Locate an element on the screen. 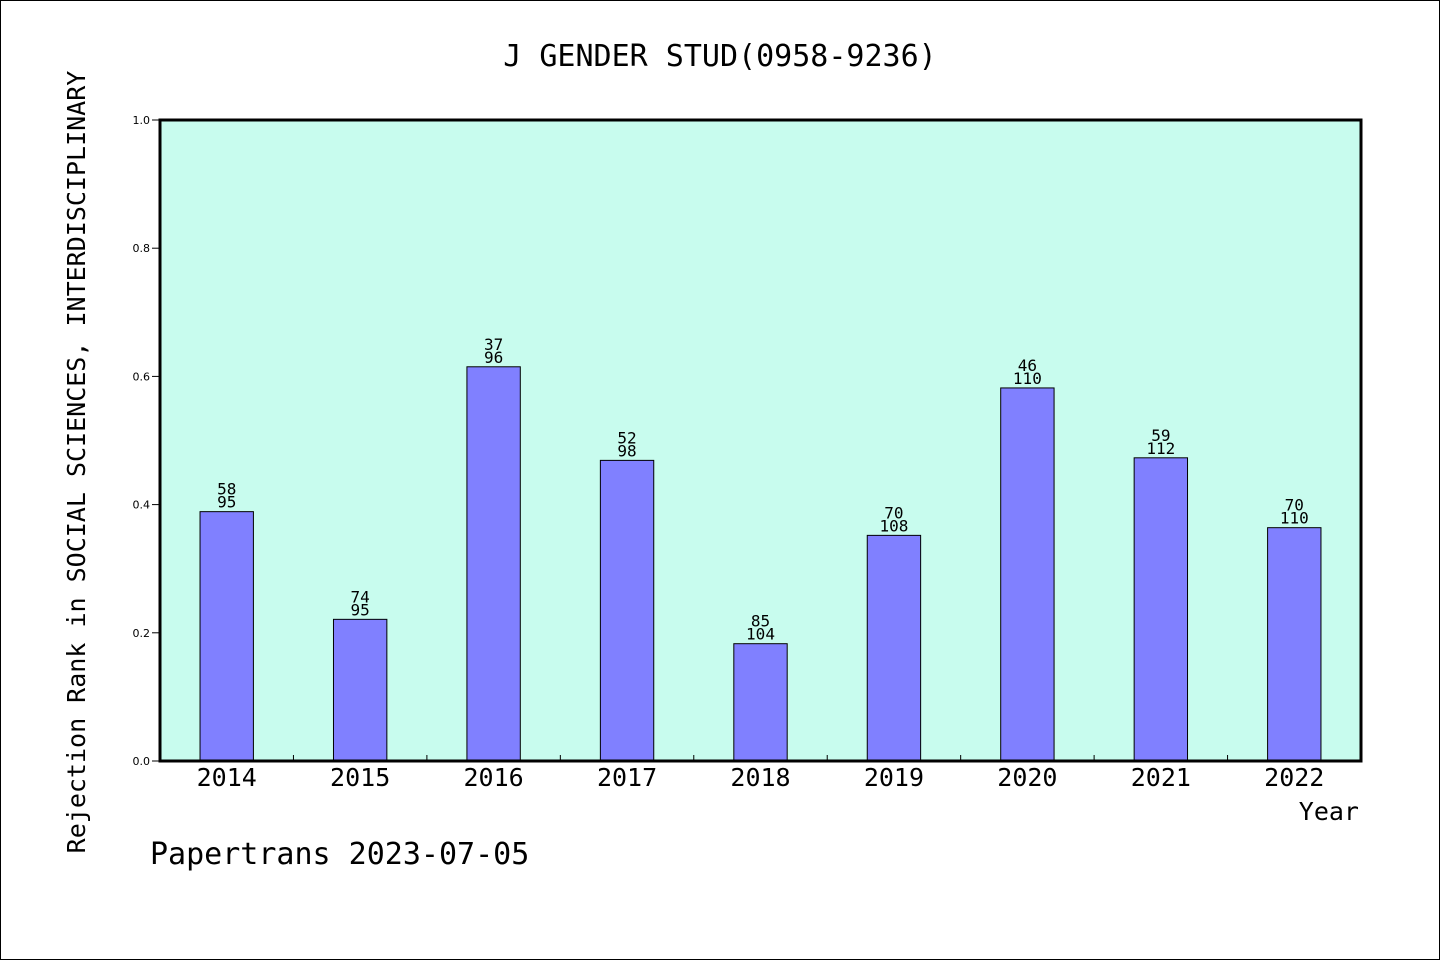 The height and width of the screenshot is (960, 1440). bar-rank-label: 52 is located at coordinates (626, 437).